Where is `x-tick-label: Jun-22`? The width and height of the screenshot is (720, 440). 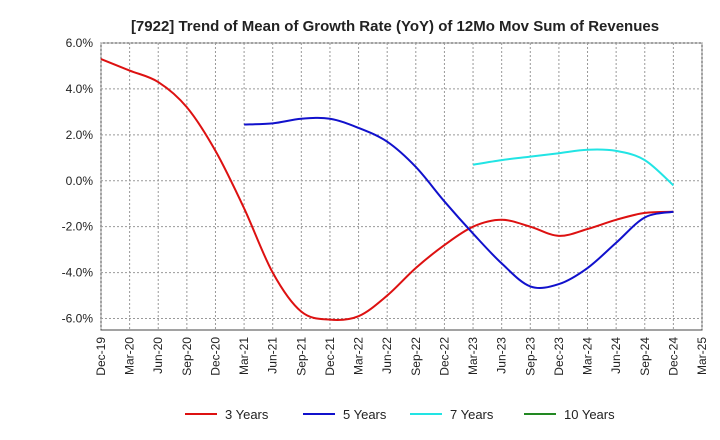 x-tick-label: Jun-22 is located at coordinates (387, 355).